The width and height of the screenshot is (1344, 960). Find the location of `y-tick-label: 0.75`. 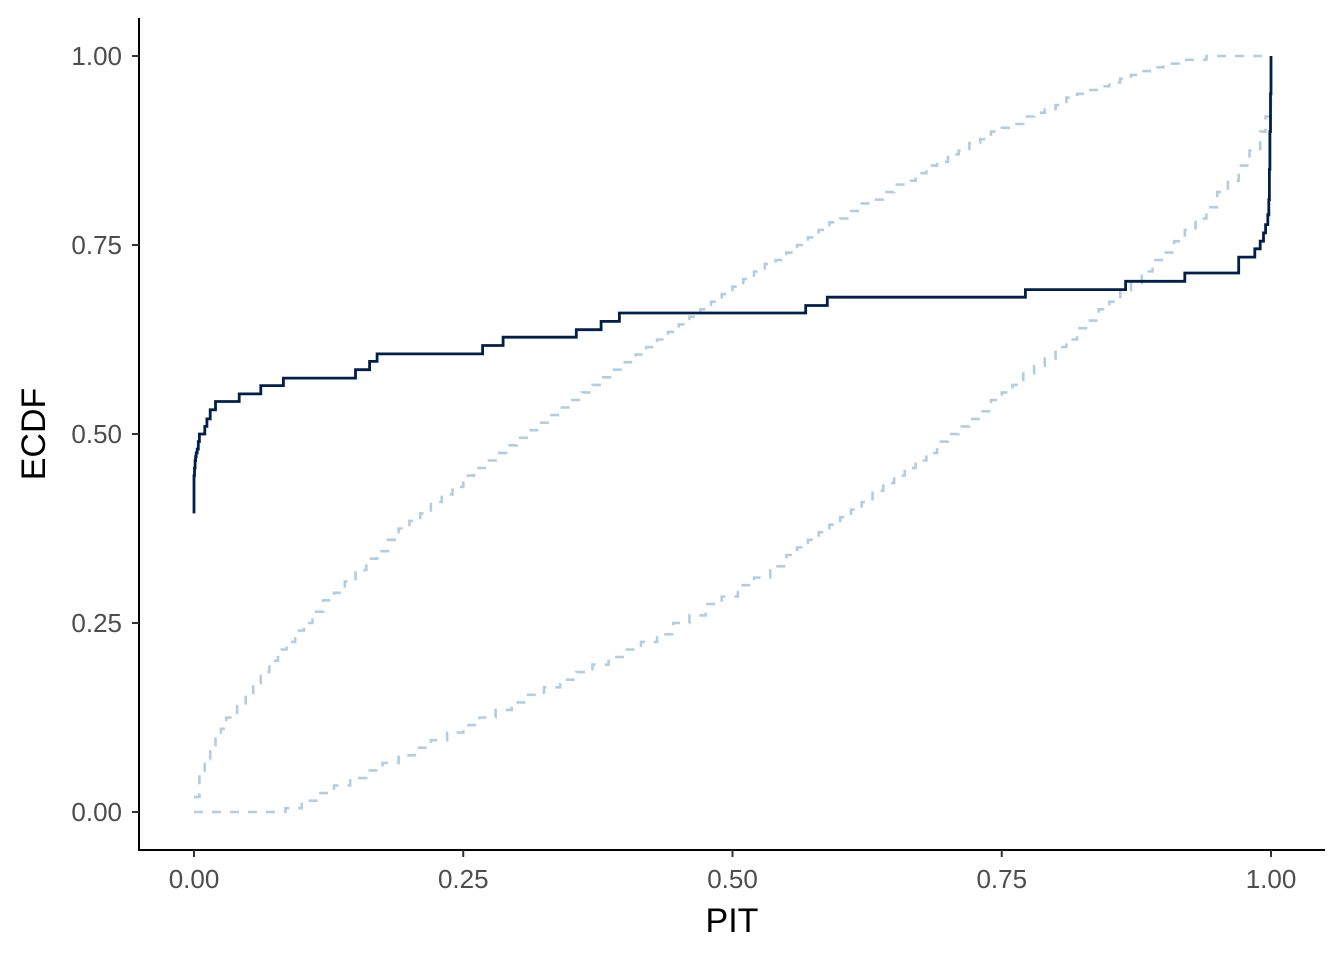

y-tick-label: 0.75 is located at coordinates (96, 245).